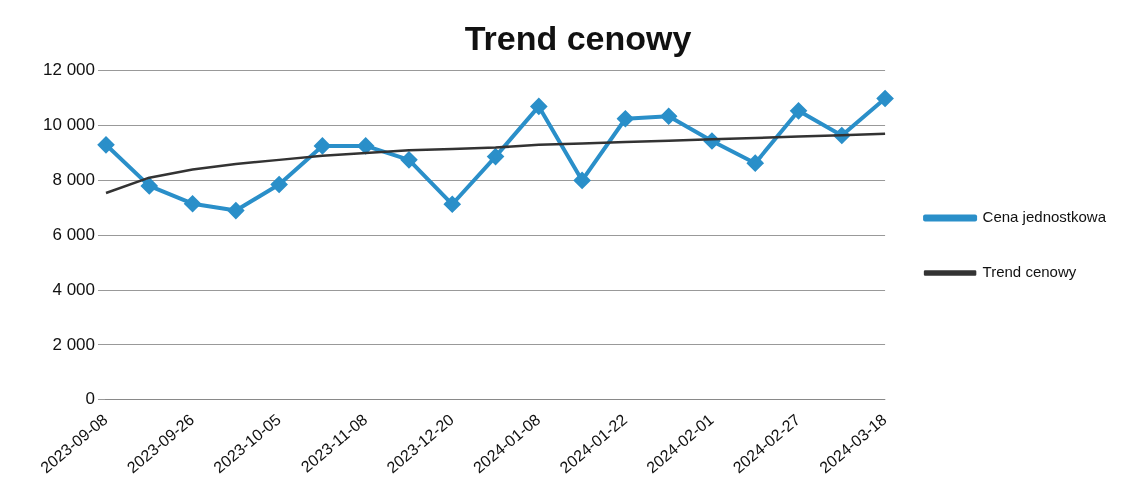 The width and height of the screenshot is (1146, 501). What do you see at coordinates (90, 399) in the screenshot?
I see `y-tick-label: 0` at bounding box center [90, 399].